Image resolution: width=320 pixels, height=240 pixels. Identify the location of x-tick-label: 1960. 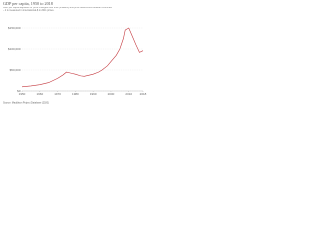
(39, 94).